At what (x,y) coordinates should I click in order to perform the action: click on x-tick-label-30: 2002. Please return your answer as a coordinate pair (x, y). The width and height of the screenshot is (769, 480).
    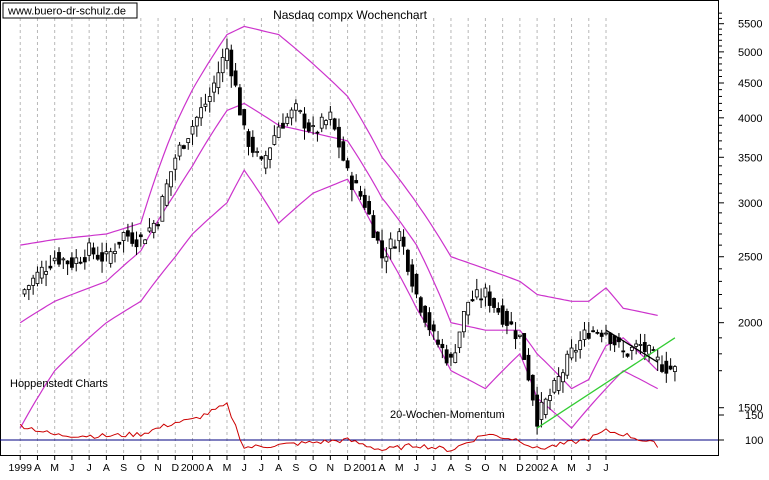
    Looking at the image, I should click on (537, 468).